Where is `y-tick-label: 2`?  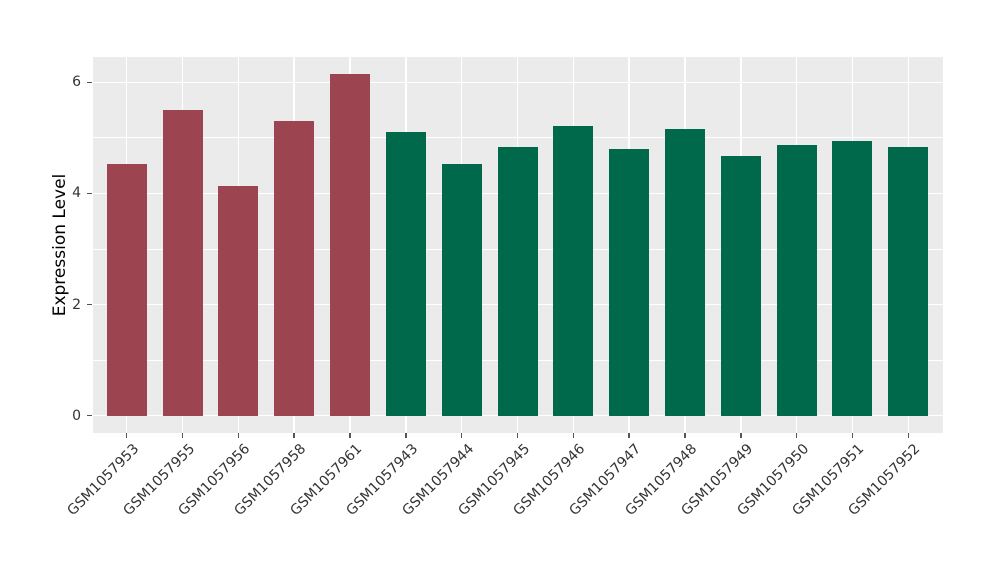 y-tick-label: 2 is located at coordinates (76, 304).